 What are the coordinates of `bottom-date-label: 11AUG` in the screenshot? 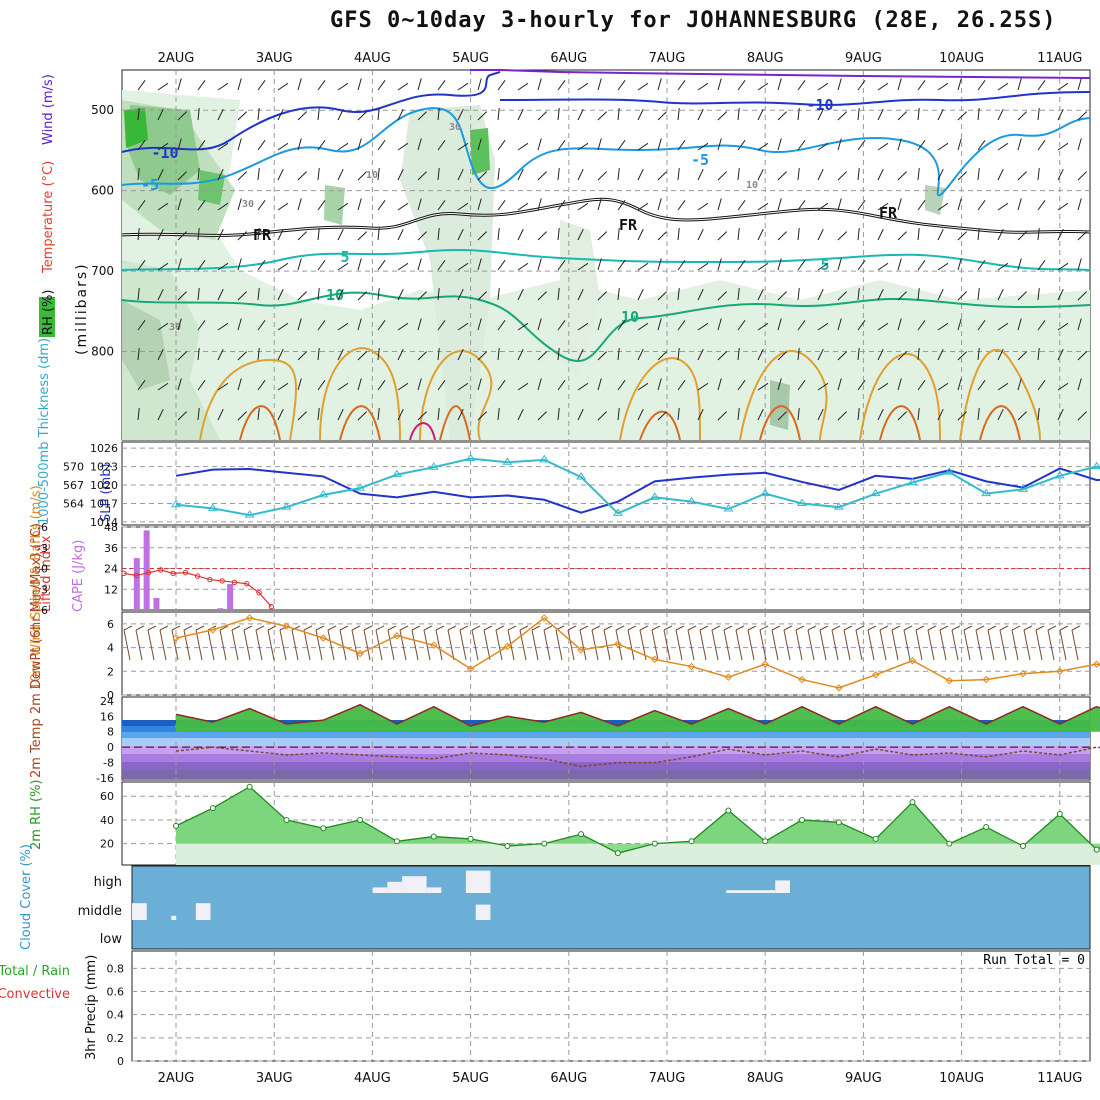 It's located at (1059, 1078).